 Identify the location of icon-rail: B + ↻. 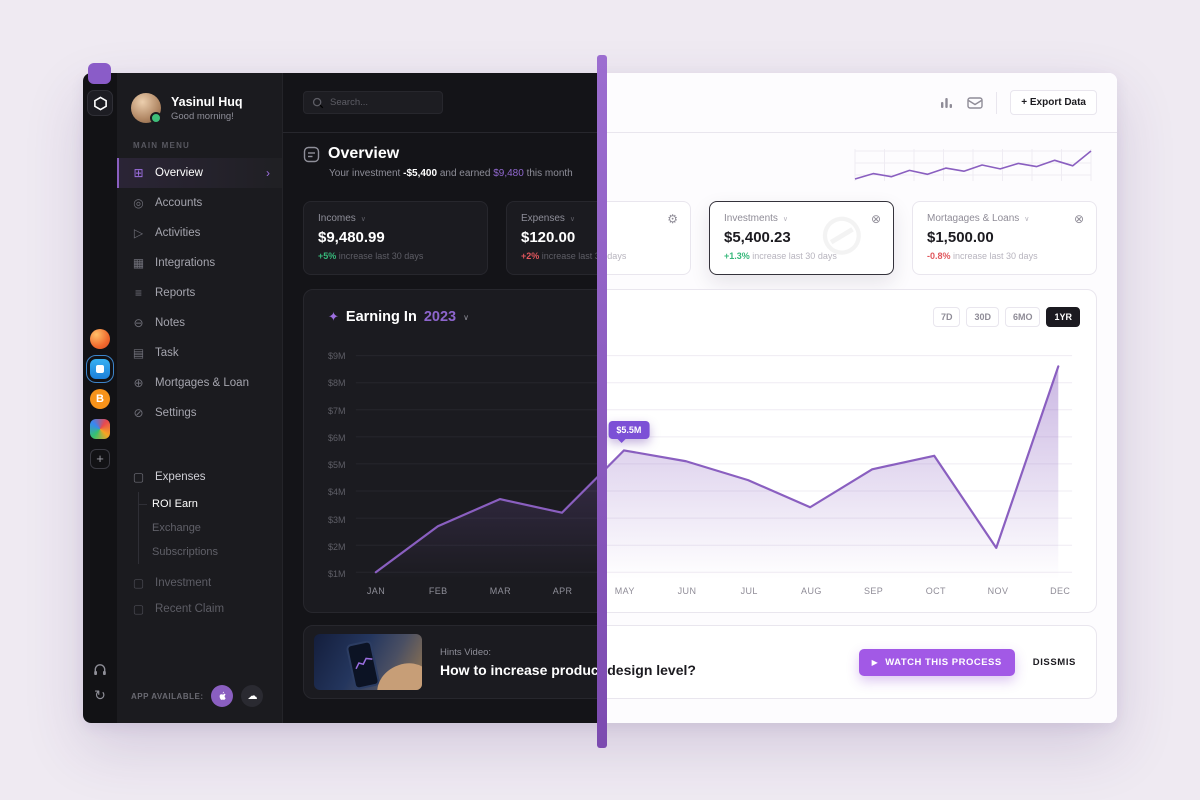
(100, 398).